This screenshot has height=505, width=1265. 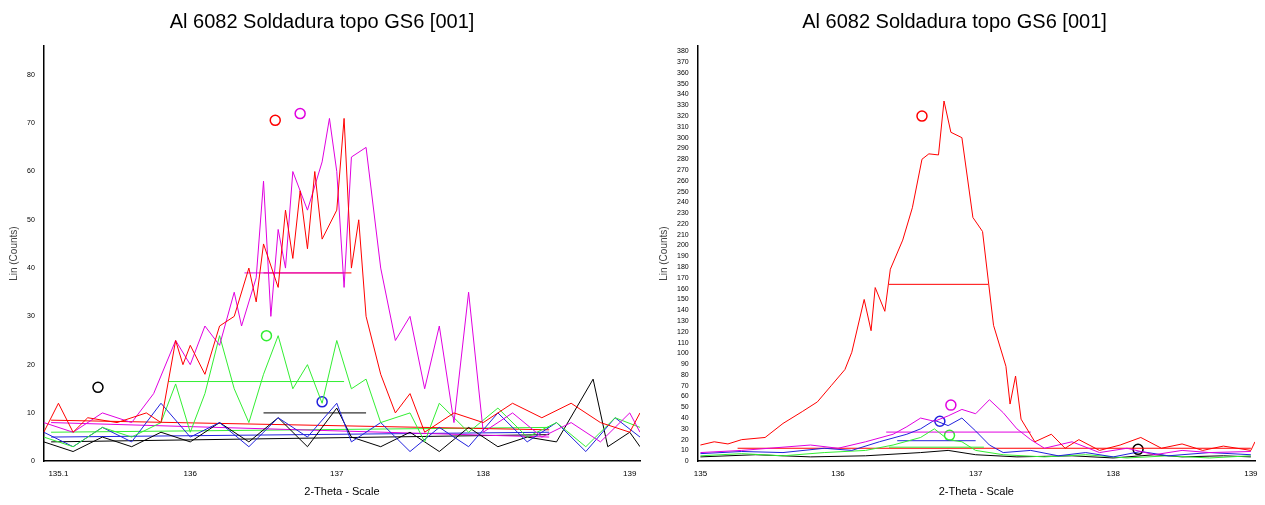 I want to click on x-tick-label: 135.1, so click(x=58, y=474).